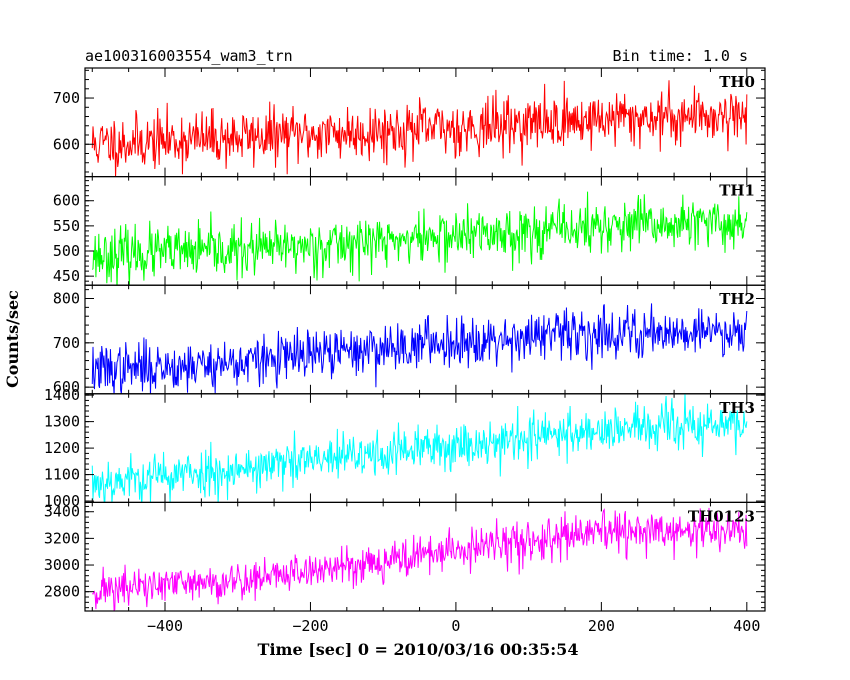 Image resolution: width=850 pixels, height=680 pixels. I want to click on y-tick-label: 800, so click(66, 298).